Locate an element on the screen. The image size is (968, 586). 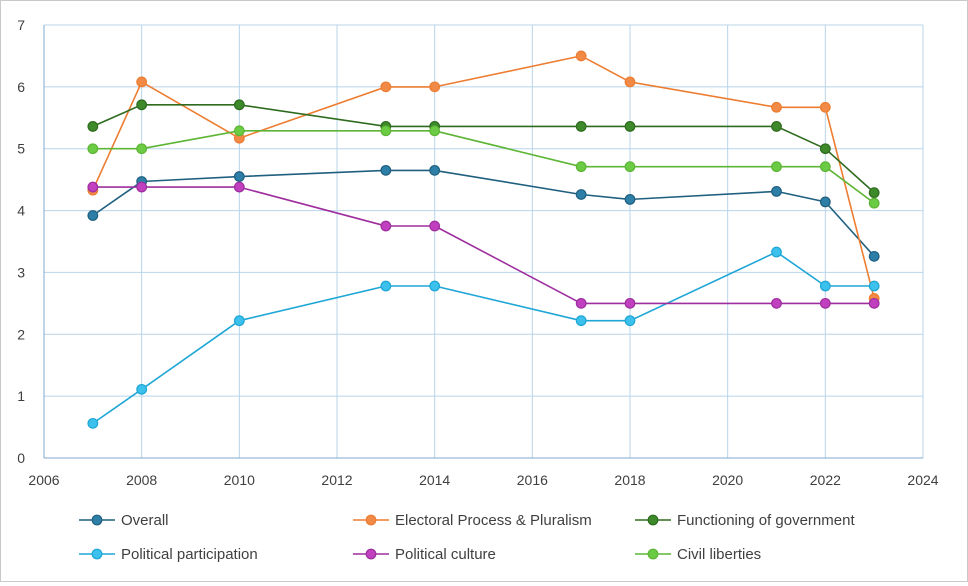
y-tick-label: 2 is located at coordinates (21, 334).